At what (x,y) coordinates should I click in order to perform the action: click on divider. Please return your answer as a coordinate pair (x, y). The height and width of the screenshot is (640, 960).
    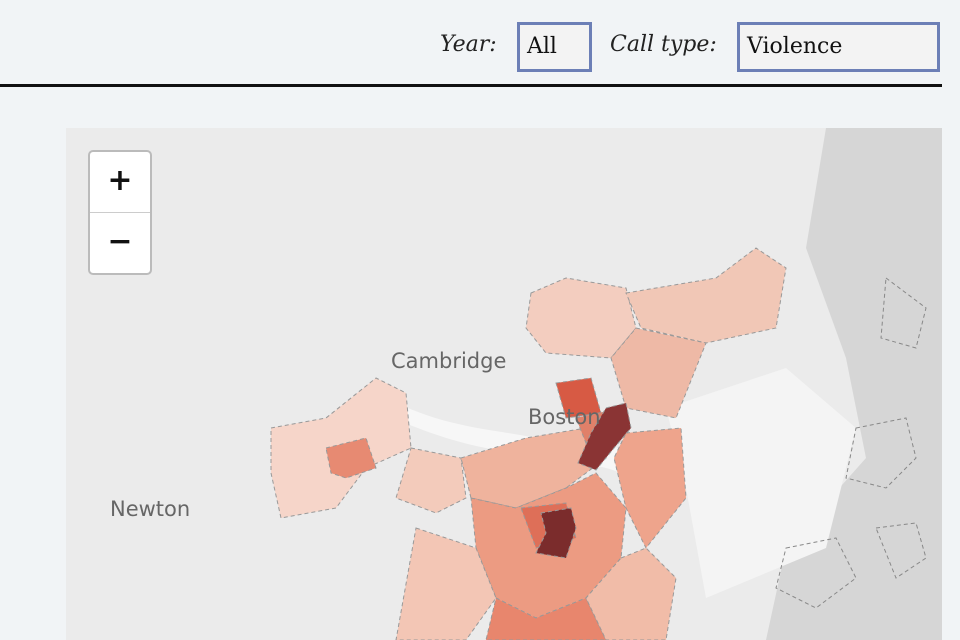
    Looking at the image, I should click on (471, 85).